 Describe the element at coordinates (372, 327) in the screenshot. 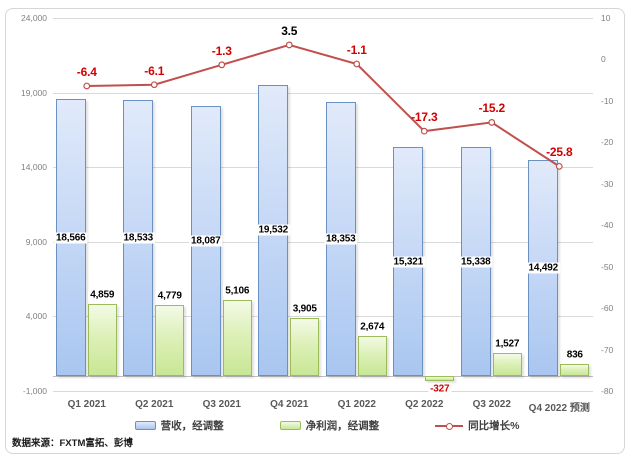

I see `bar-value-label: 2,674` at that location.